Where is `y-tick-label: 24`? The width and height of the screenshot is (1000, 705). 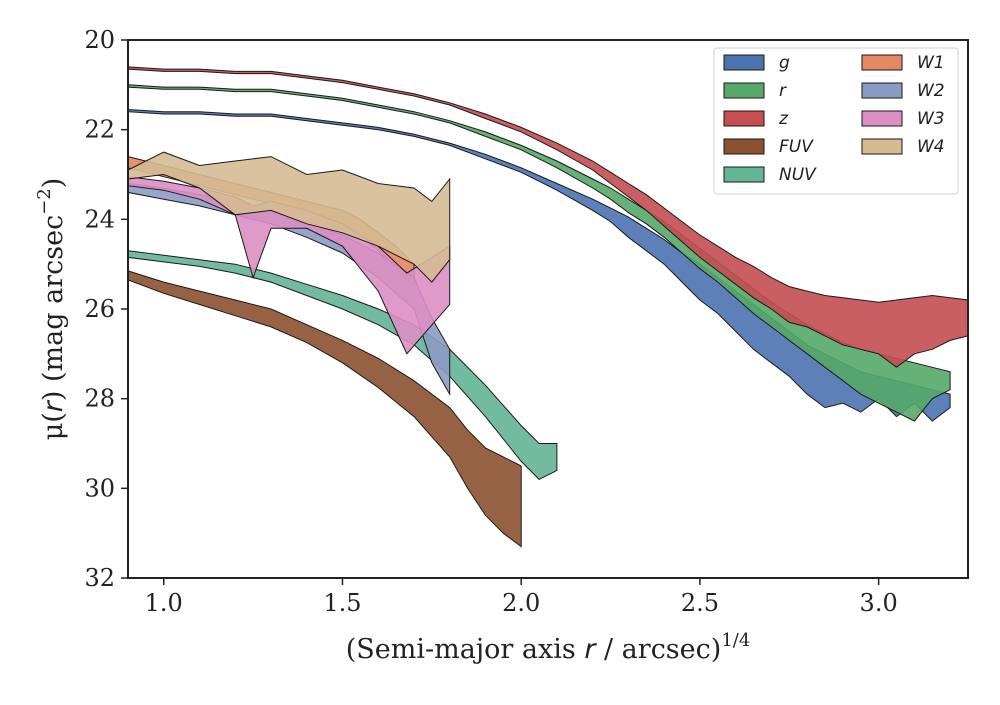
y-tick-label: 24 is located at coordinates (99, 219).